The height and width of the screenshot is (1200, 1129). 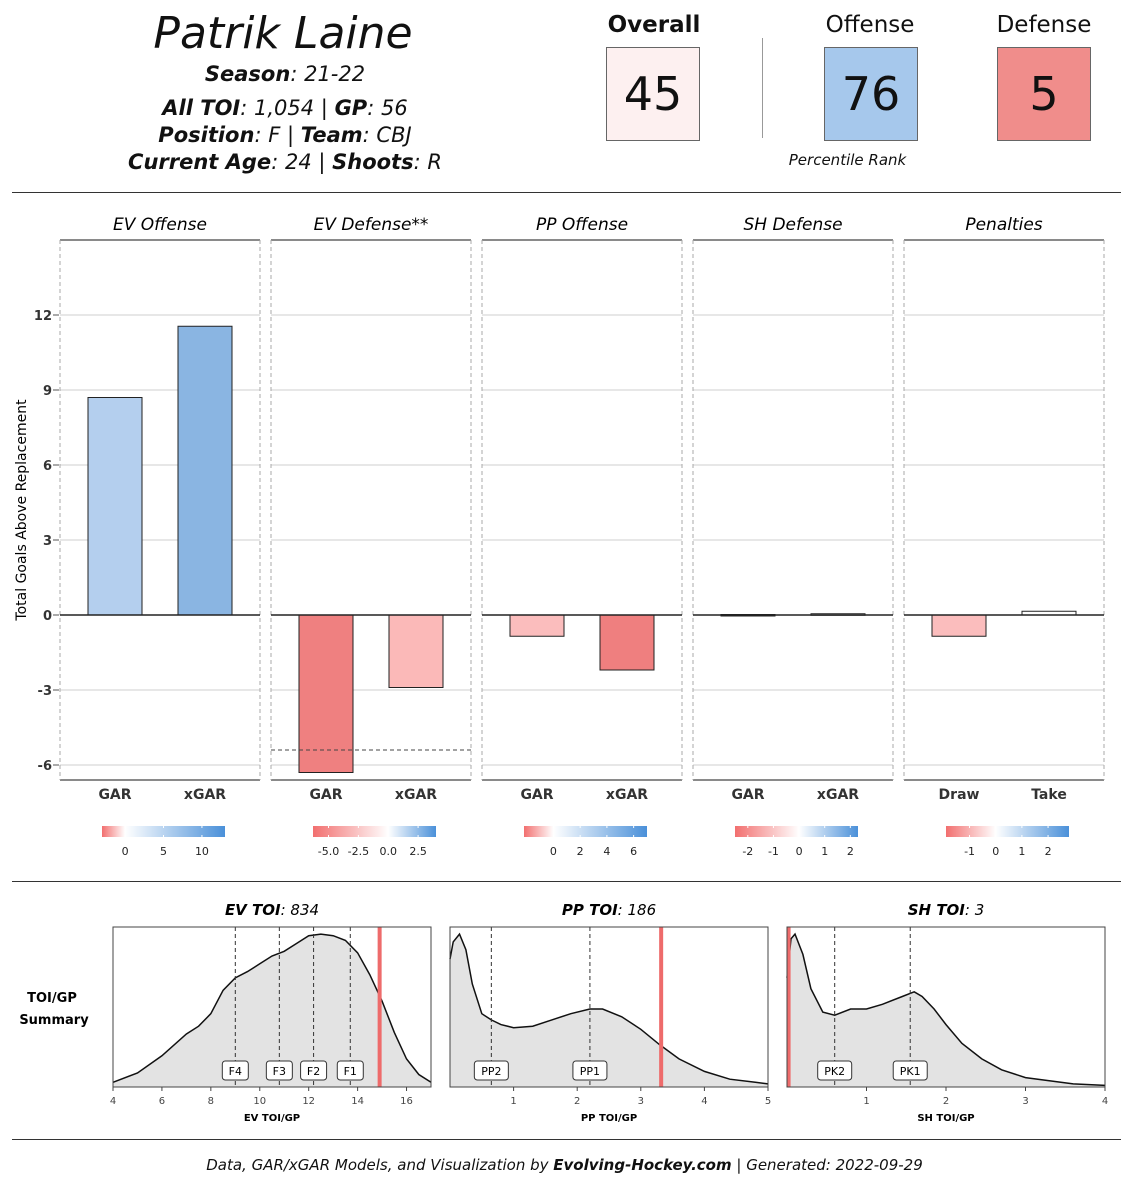 What do you see at coordinates (163, 851) in the screenshot?
I see `legend-tick-label: 5` at bounding box center [163, 851].